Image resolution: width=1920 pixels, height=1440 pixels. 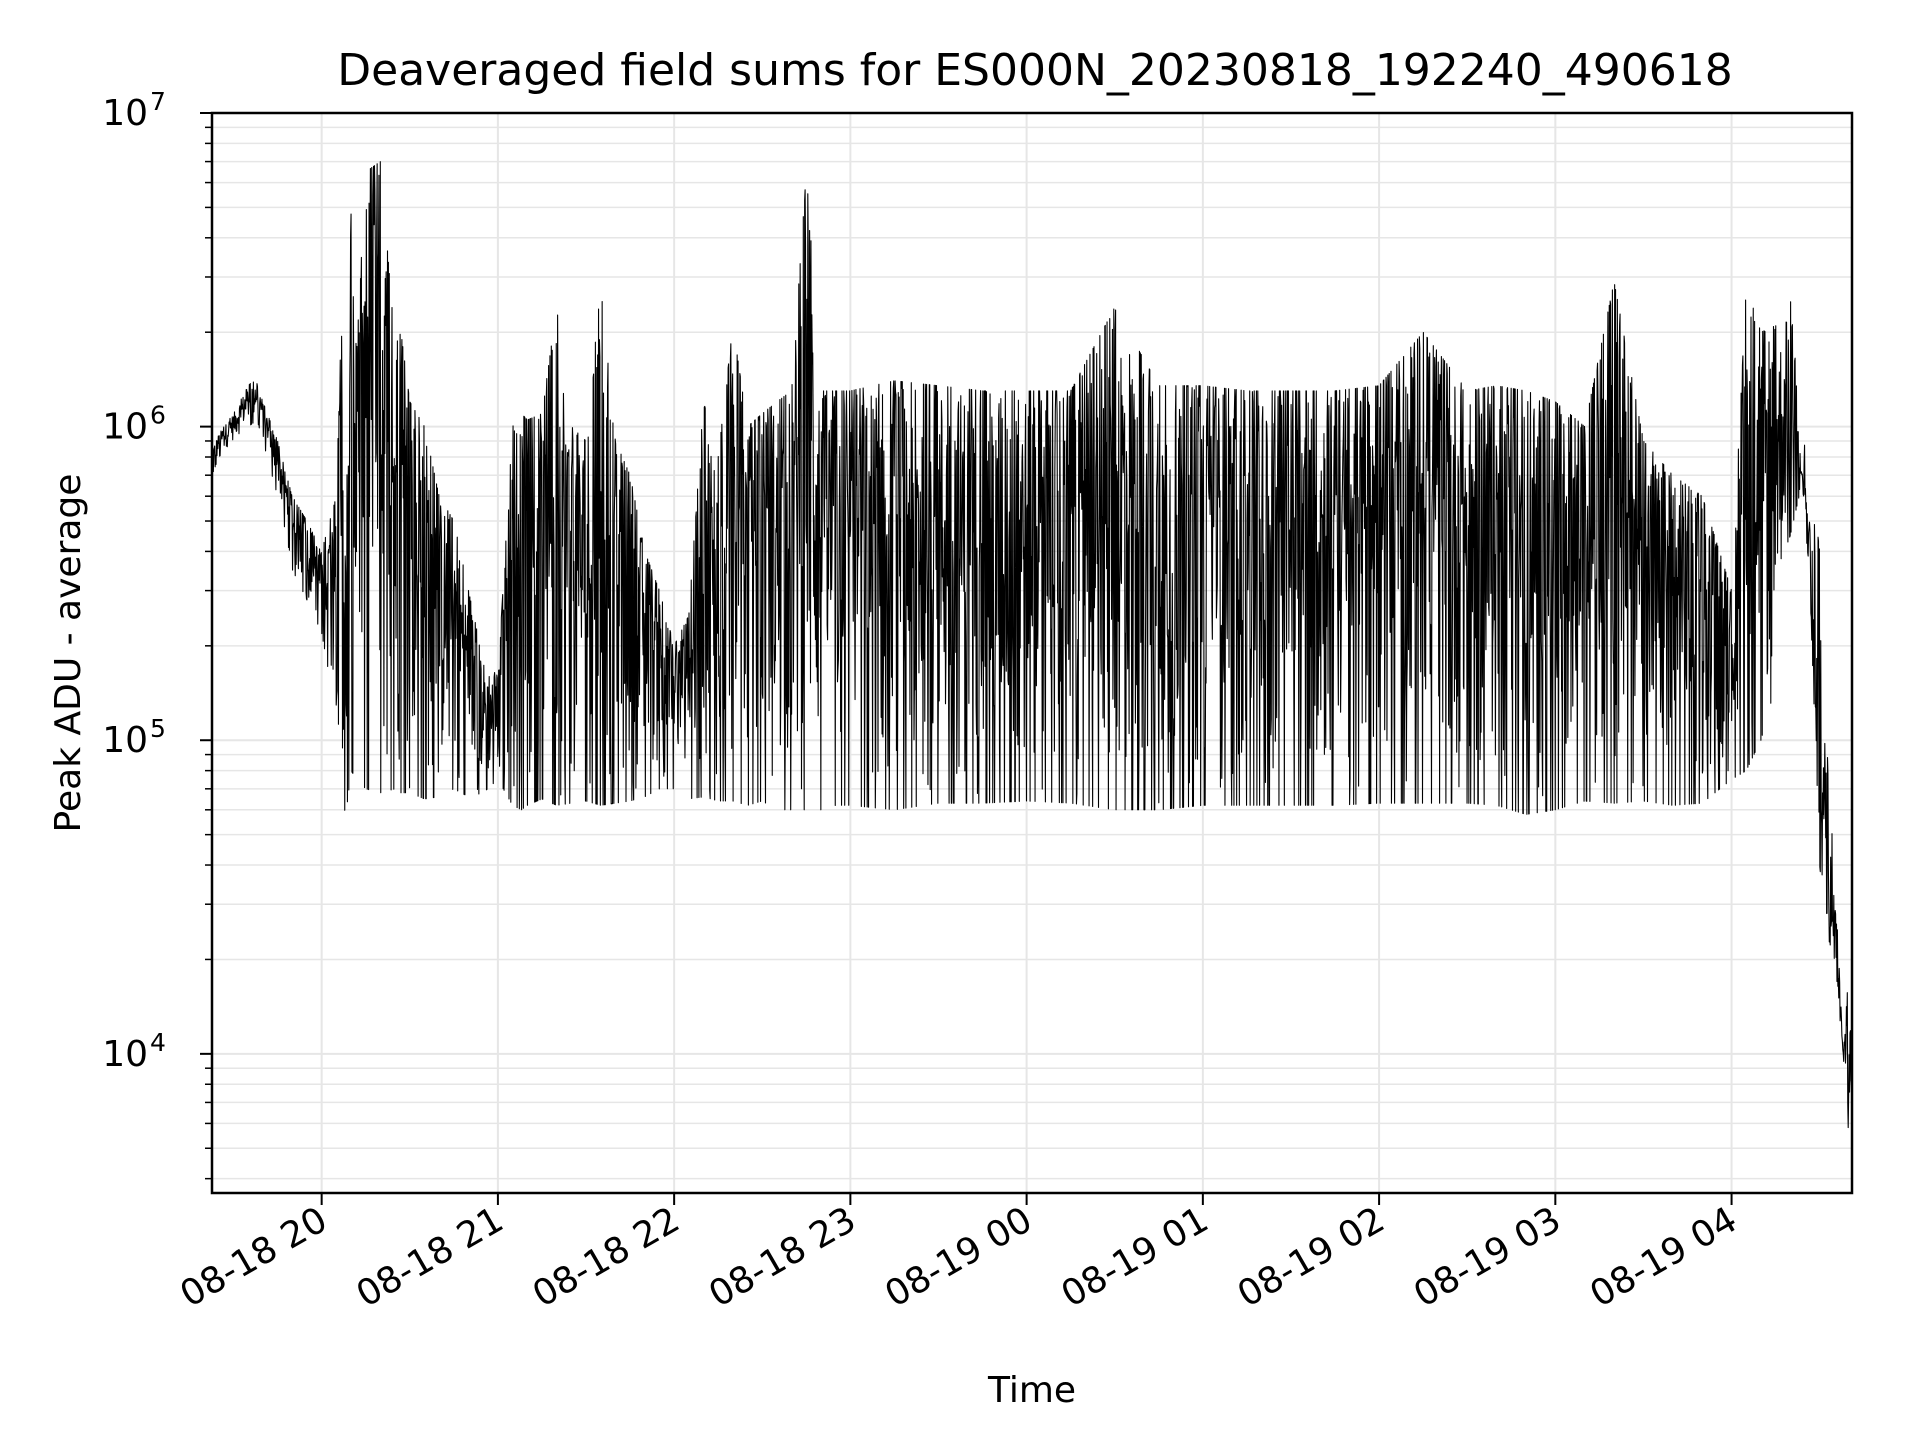 I want to click on x-axis-label: Time, so click(x=1031, y=1390).